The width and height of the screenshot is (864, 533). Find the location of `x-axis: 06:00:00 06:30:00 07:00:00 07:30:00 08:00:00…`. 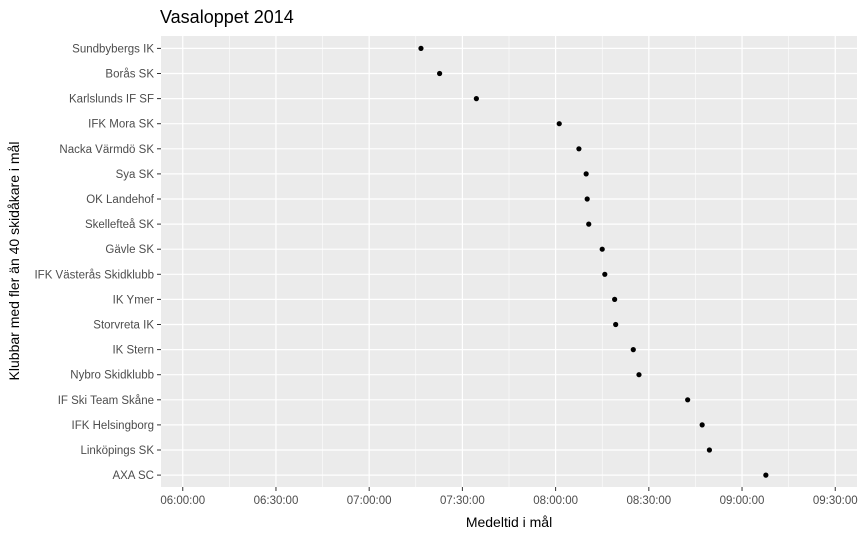

x-axis: 06:00:00 06:30:00 07:00:00 07:30:00 08:00:00… is located at coordinates (509, 497).